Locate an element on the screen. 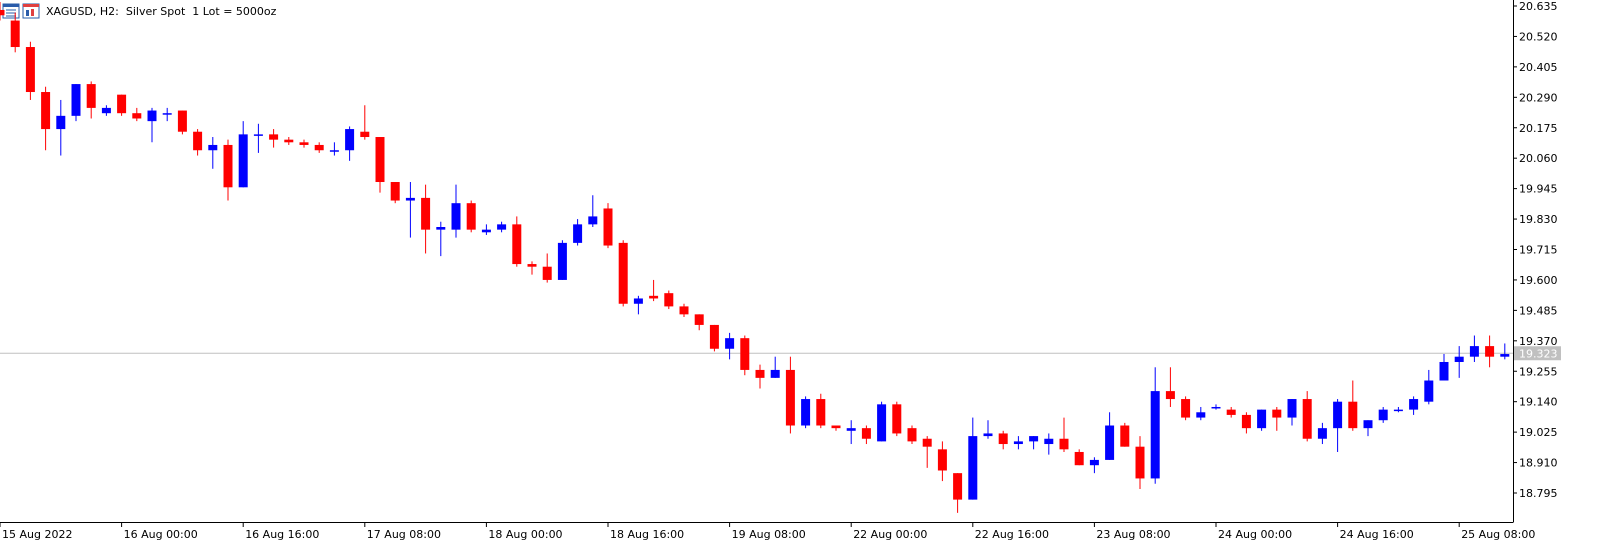 This screenshot has width=1600, height=556. price-tick-label: 20.060 is located at coordinates (1538, 158).